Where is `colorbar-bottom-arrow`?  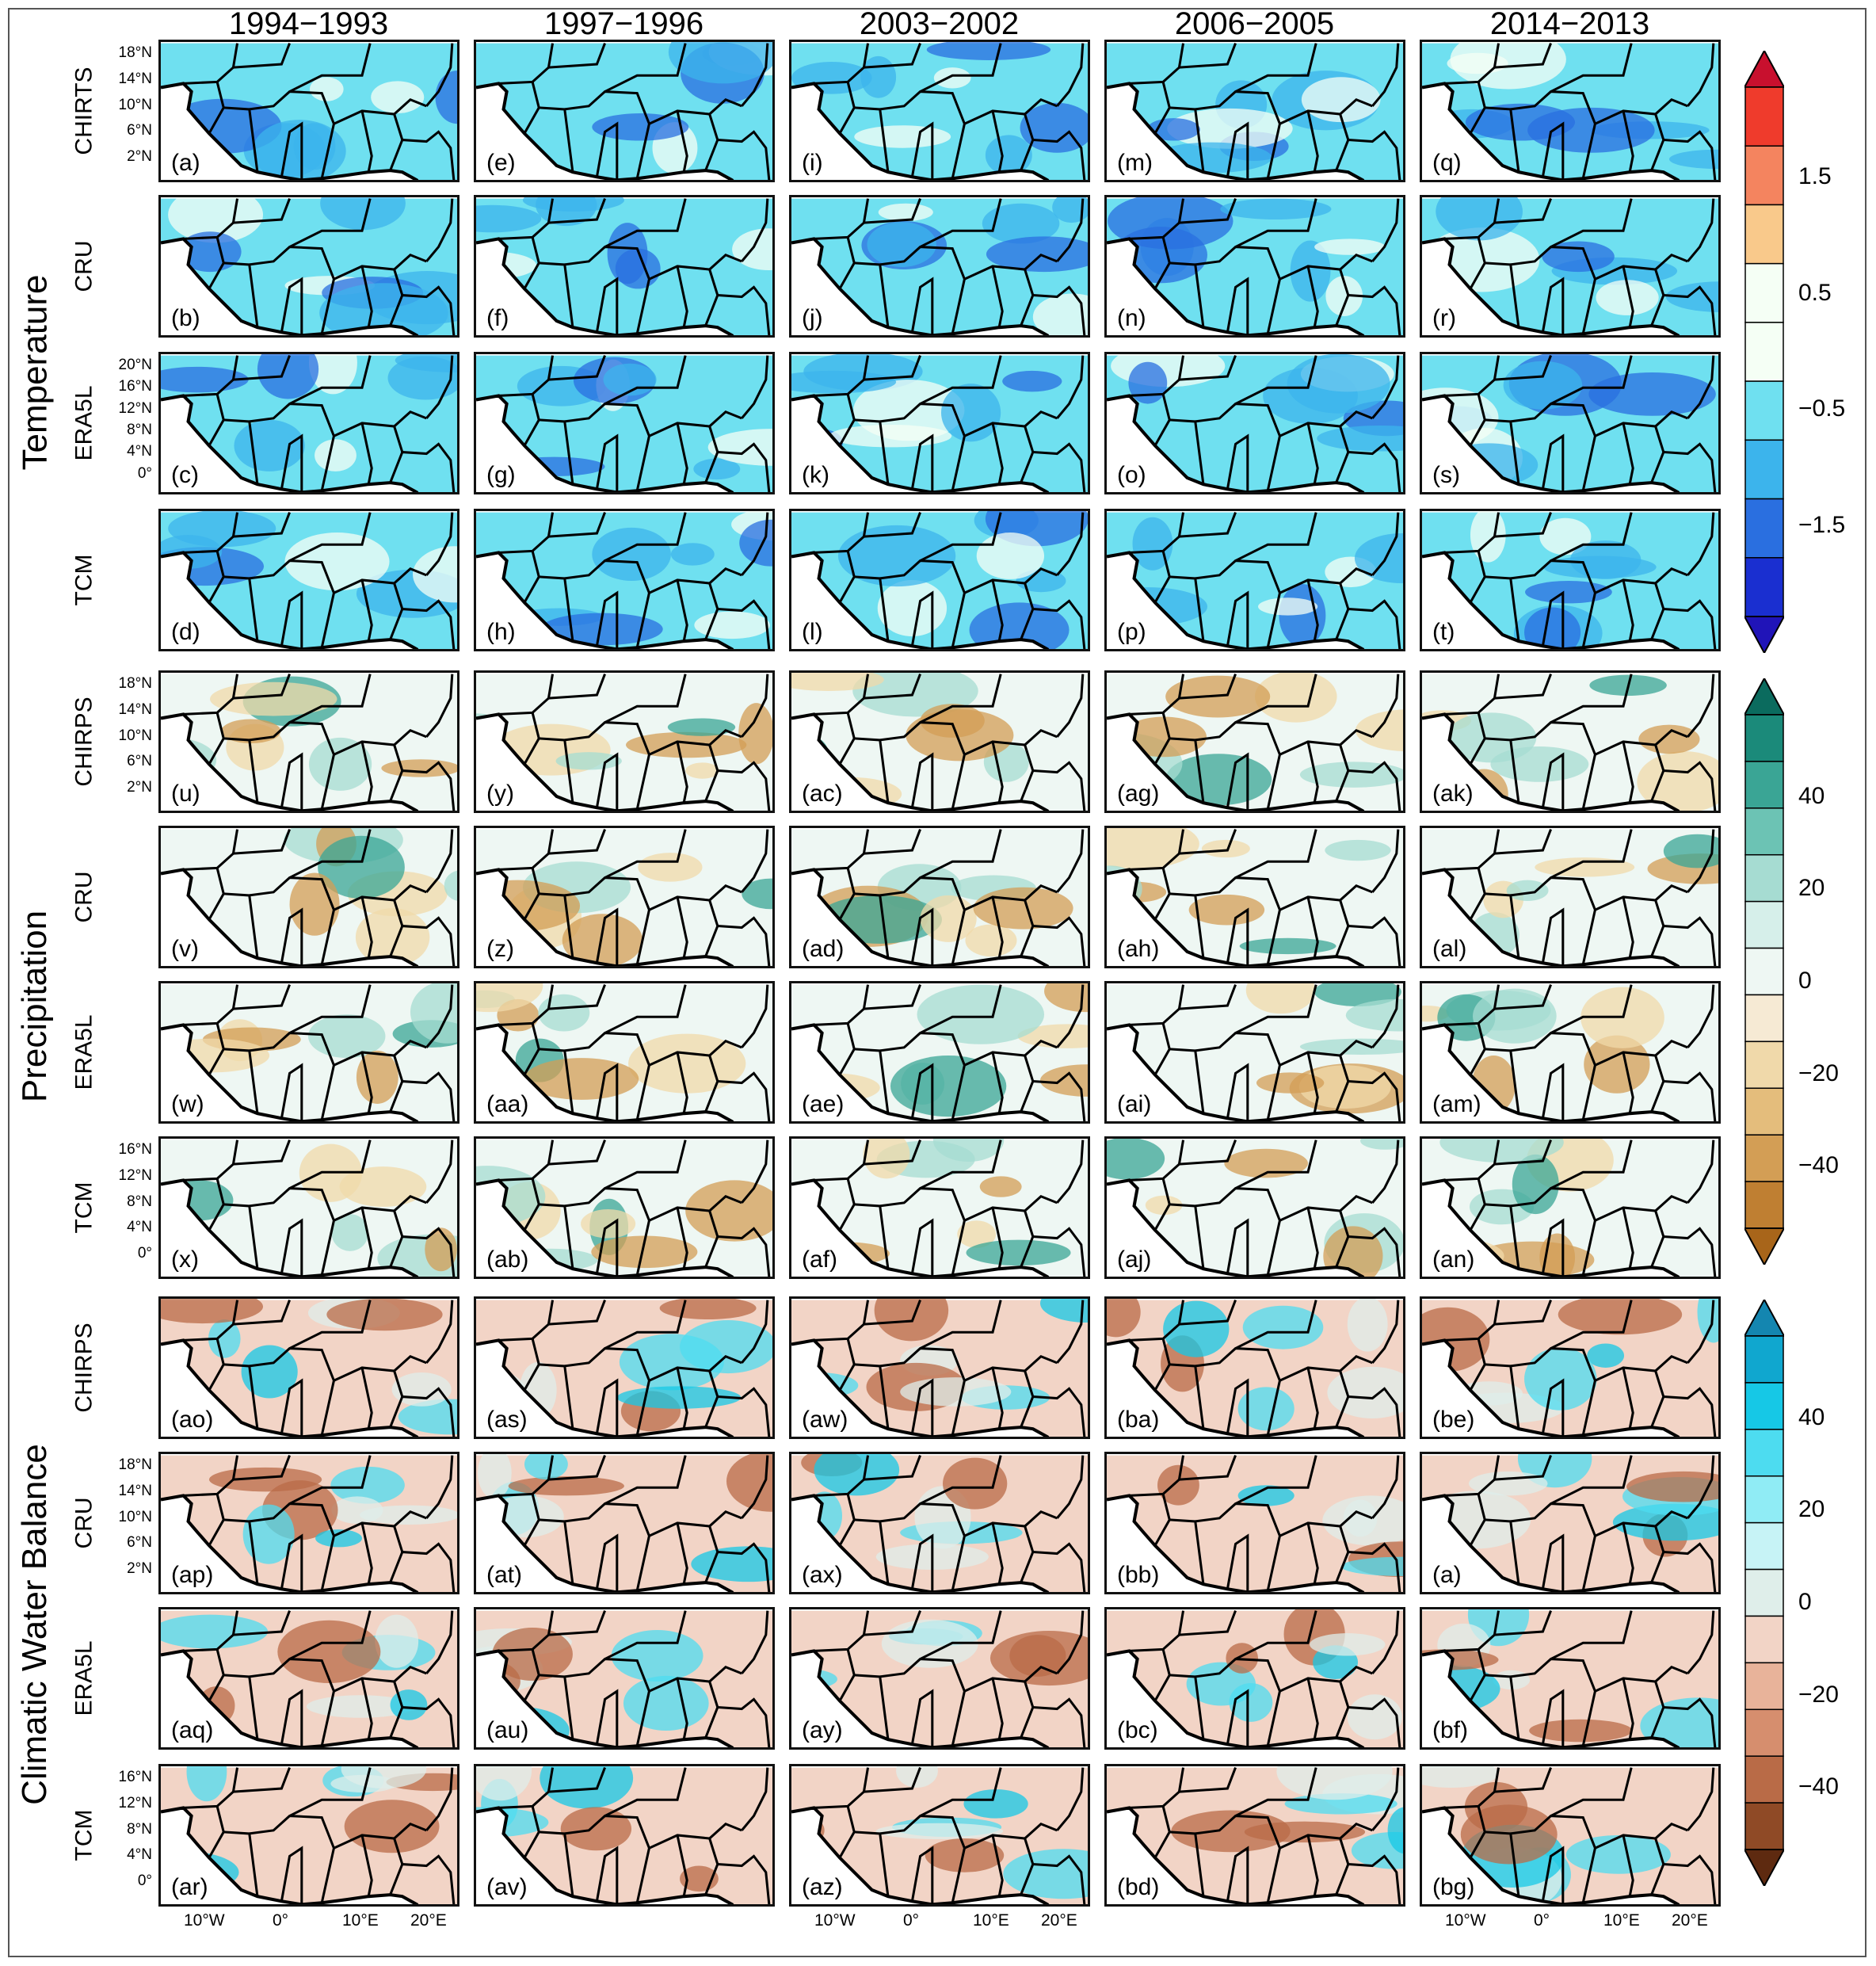
colorbar-bottom-arrow is located at coordinates (1765, 1247).